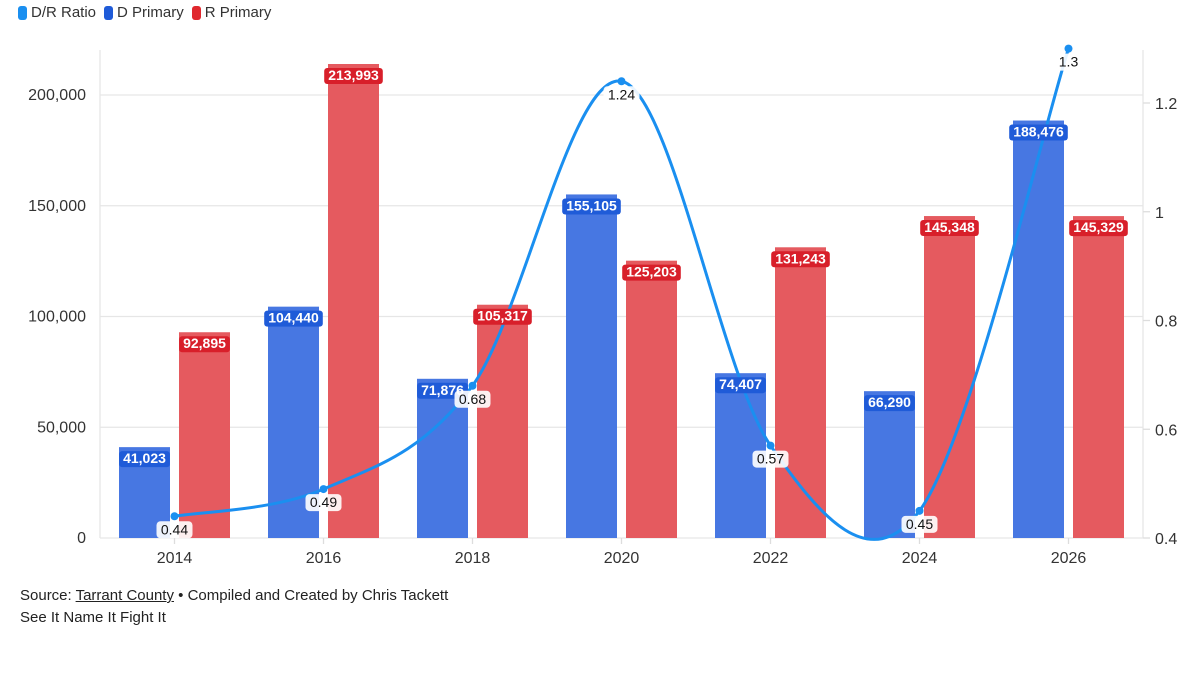 Image resolution: width=1200 pixels, height=675 pixels. I want to click on x-tick-label: 2014, so click(175, 558).